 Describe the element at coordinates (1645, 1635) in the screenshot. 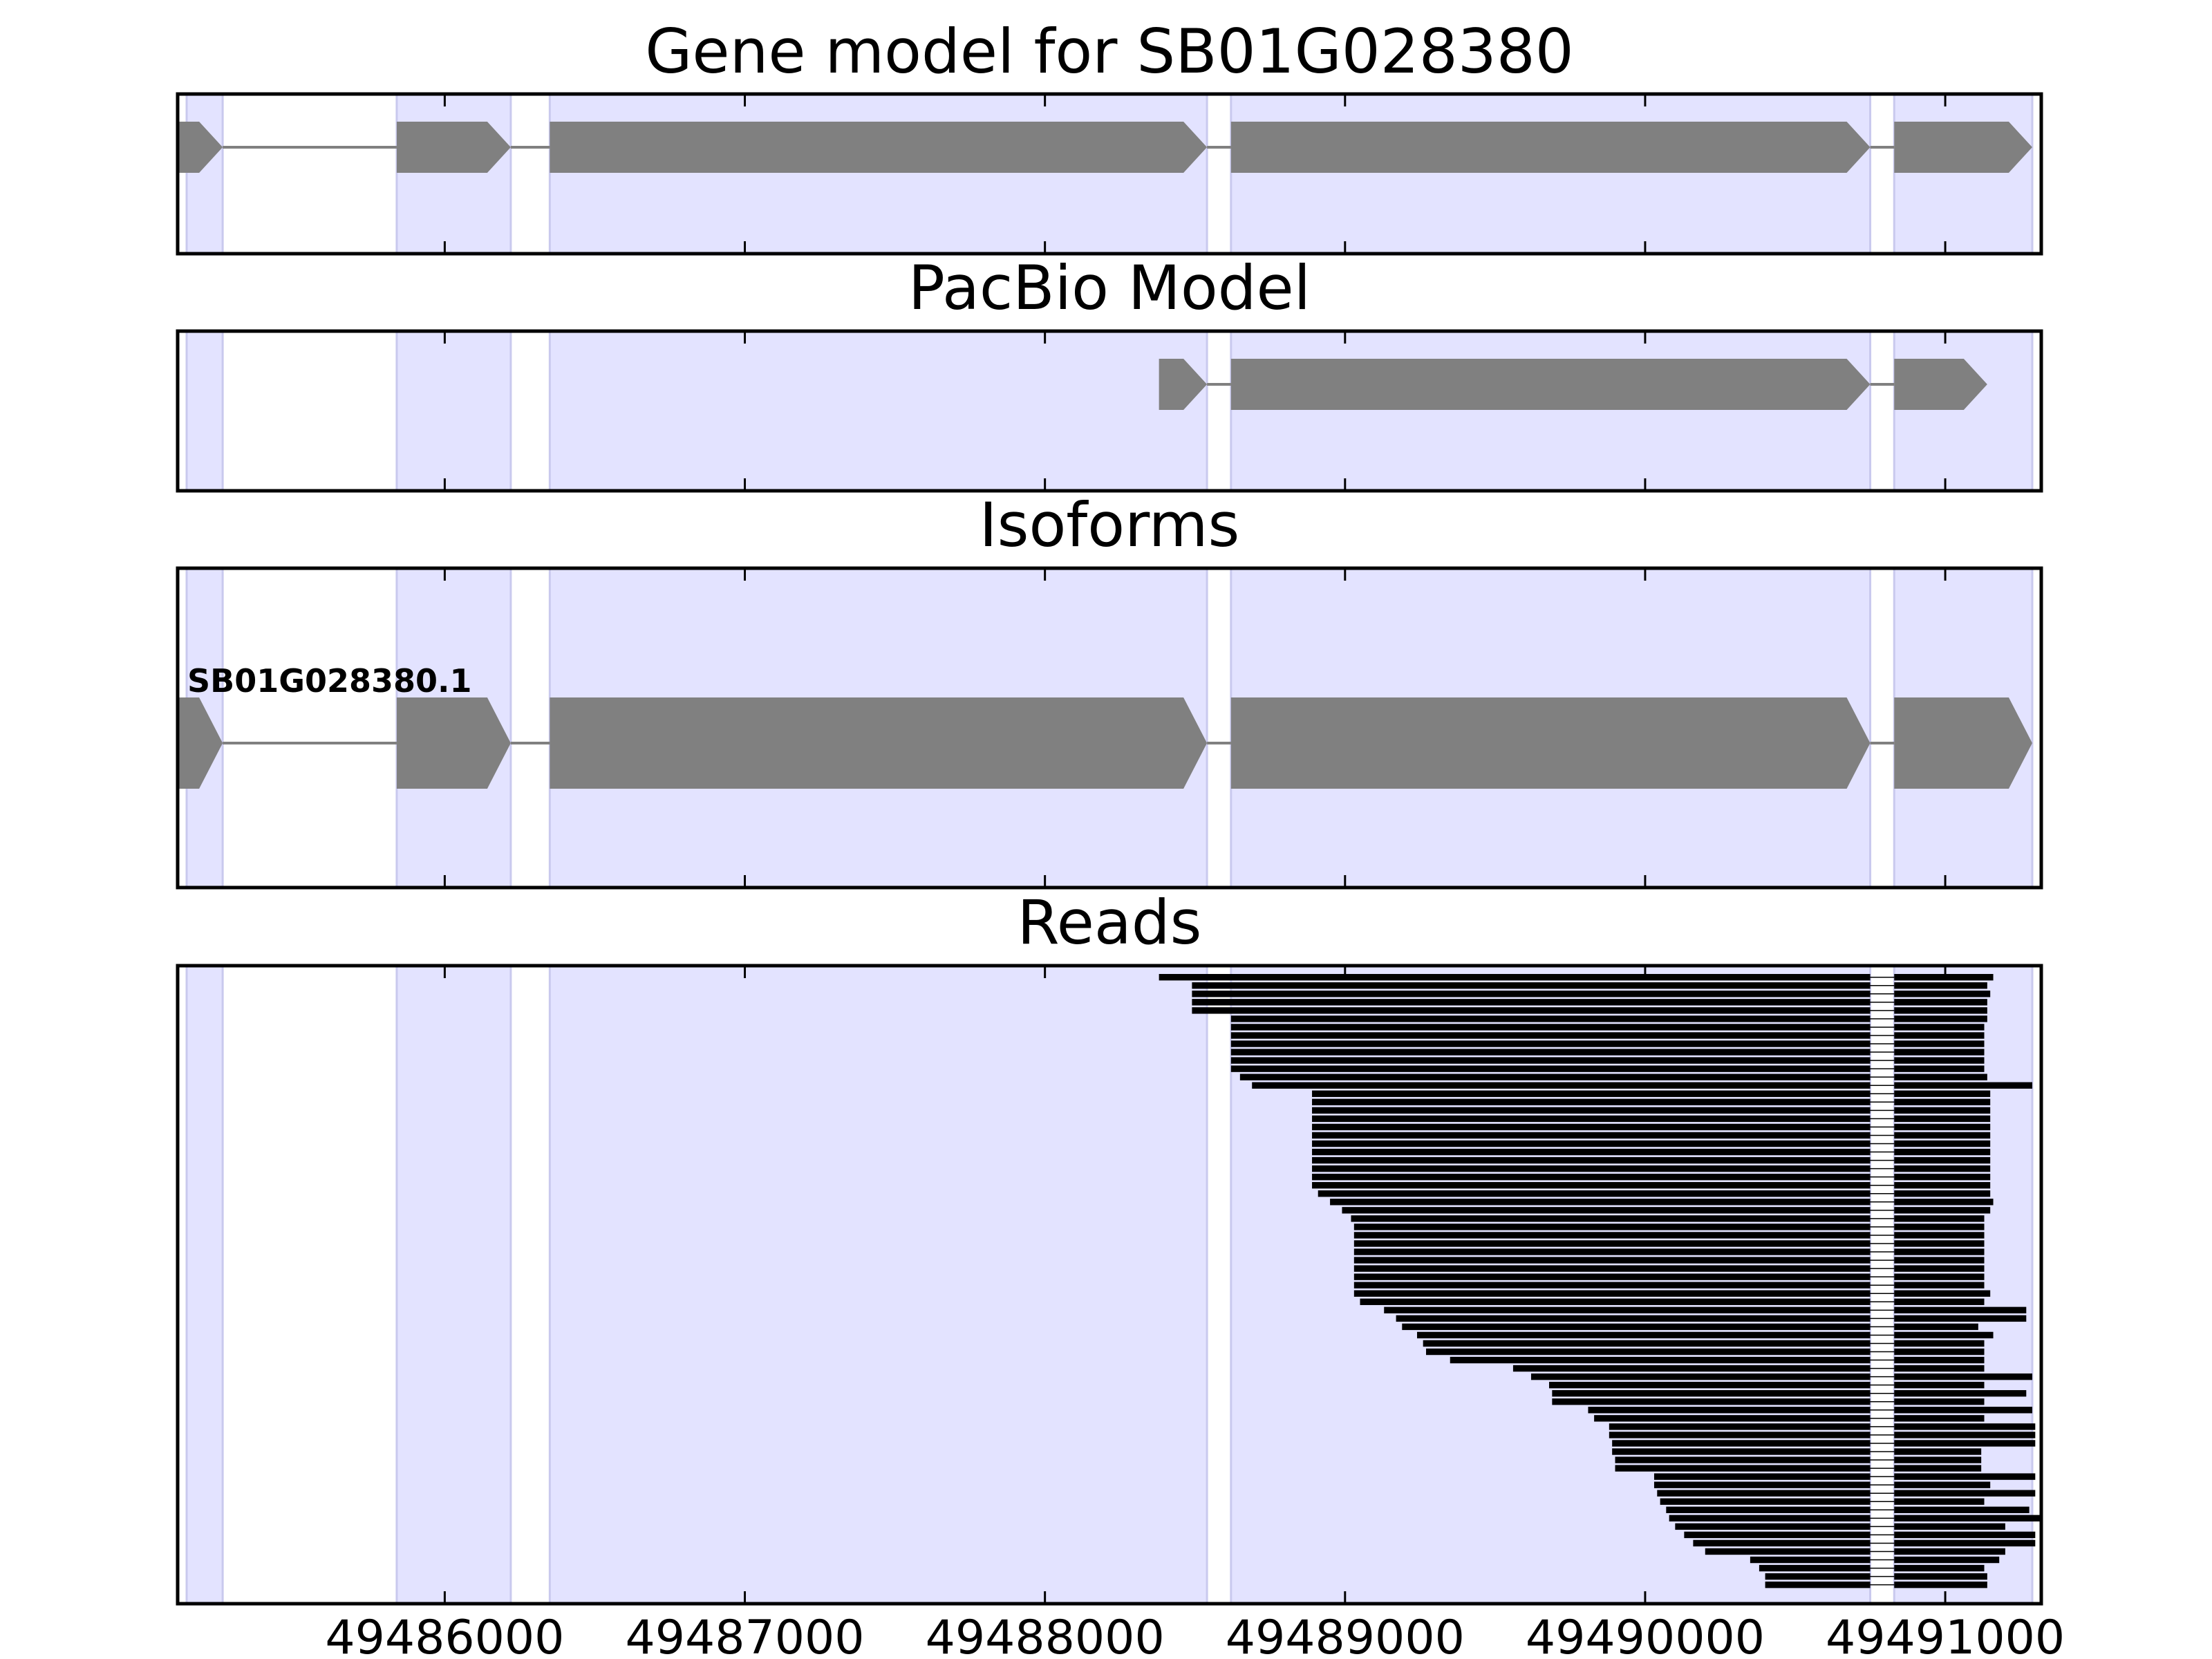

I see `x-tick-label: 49490000` at that location.